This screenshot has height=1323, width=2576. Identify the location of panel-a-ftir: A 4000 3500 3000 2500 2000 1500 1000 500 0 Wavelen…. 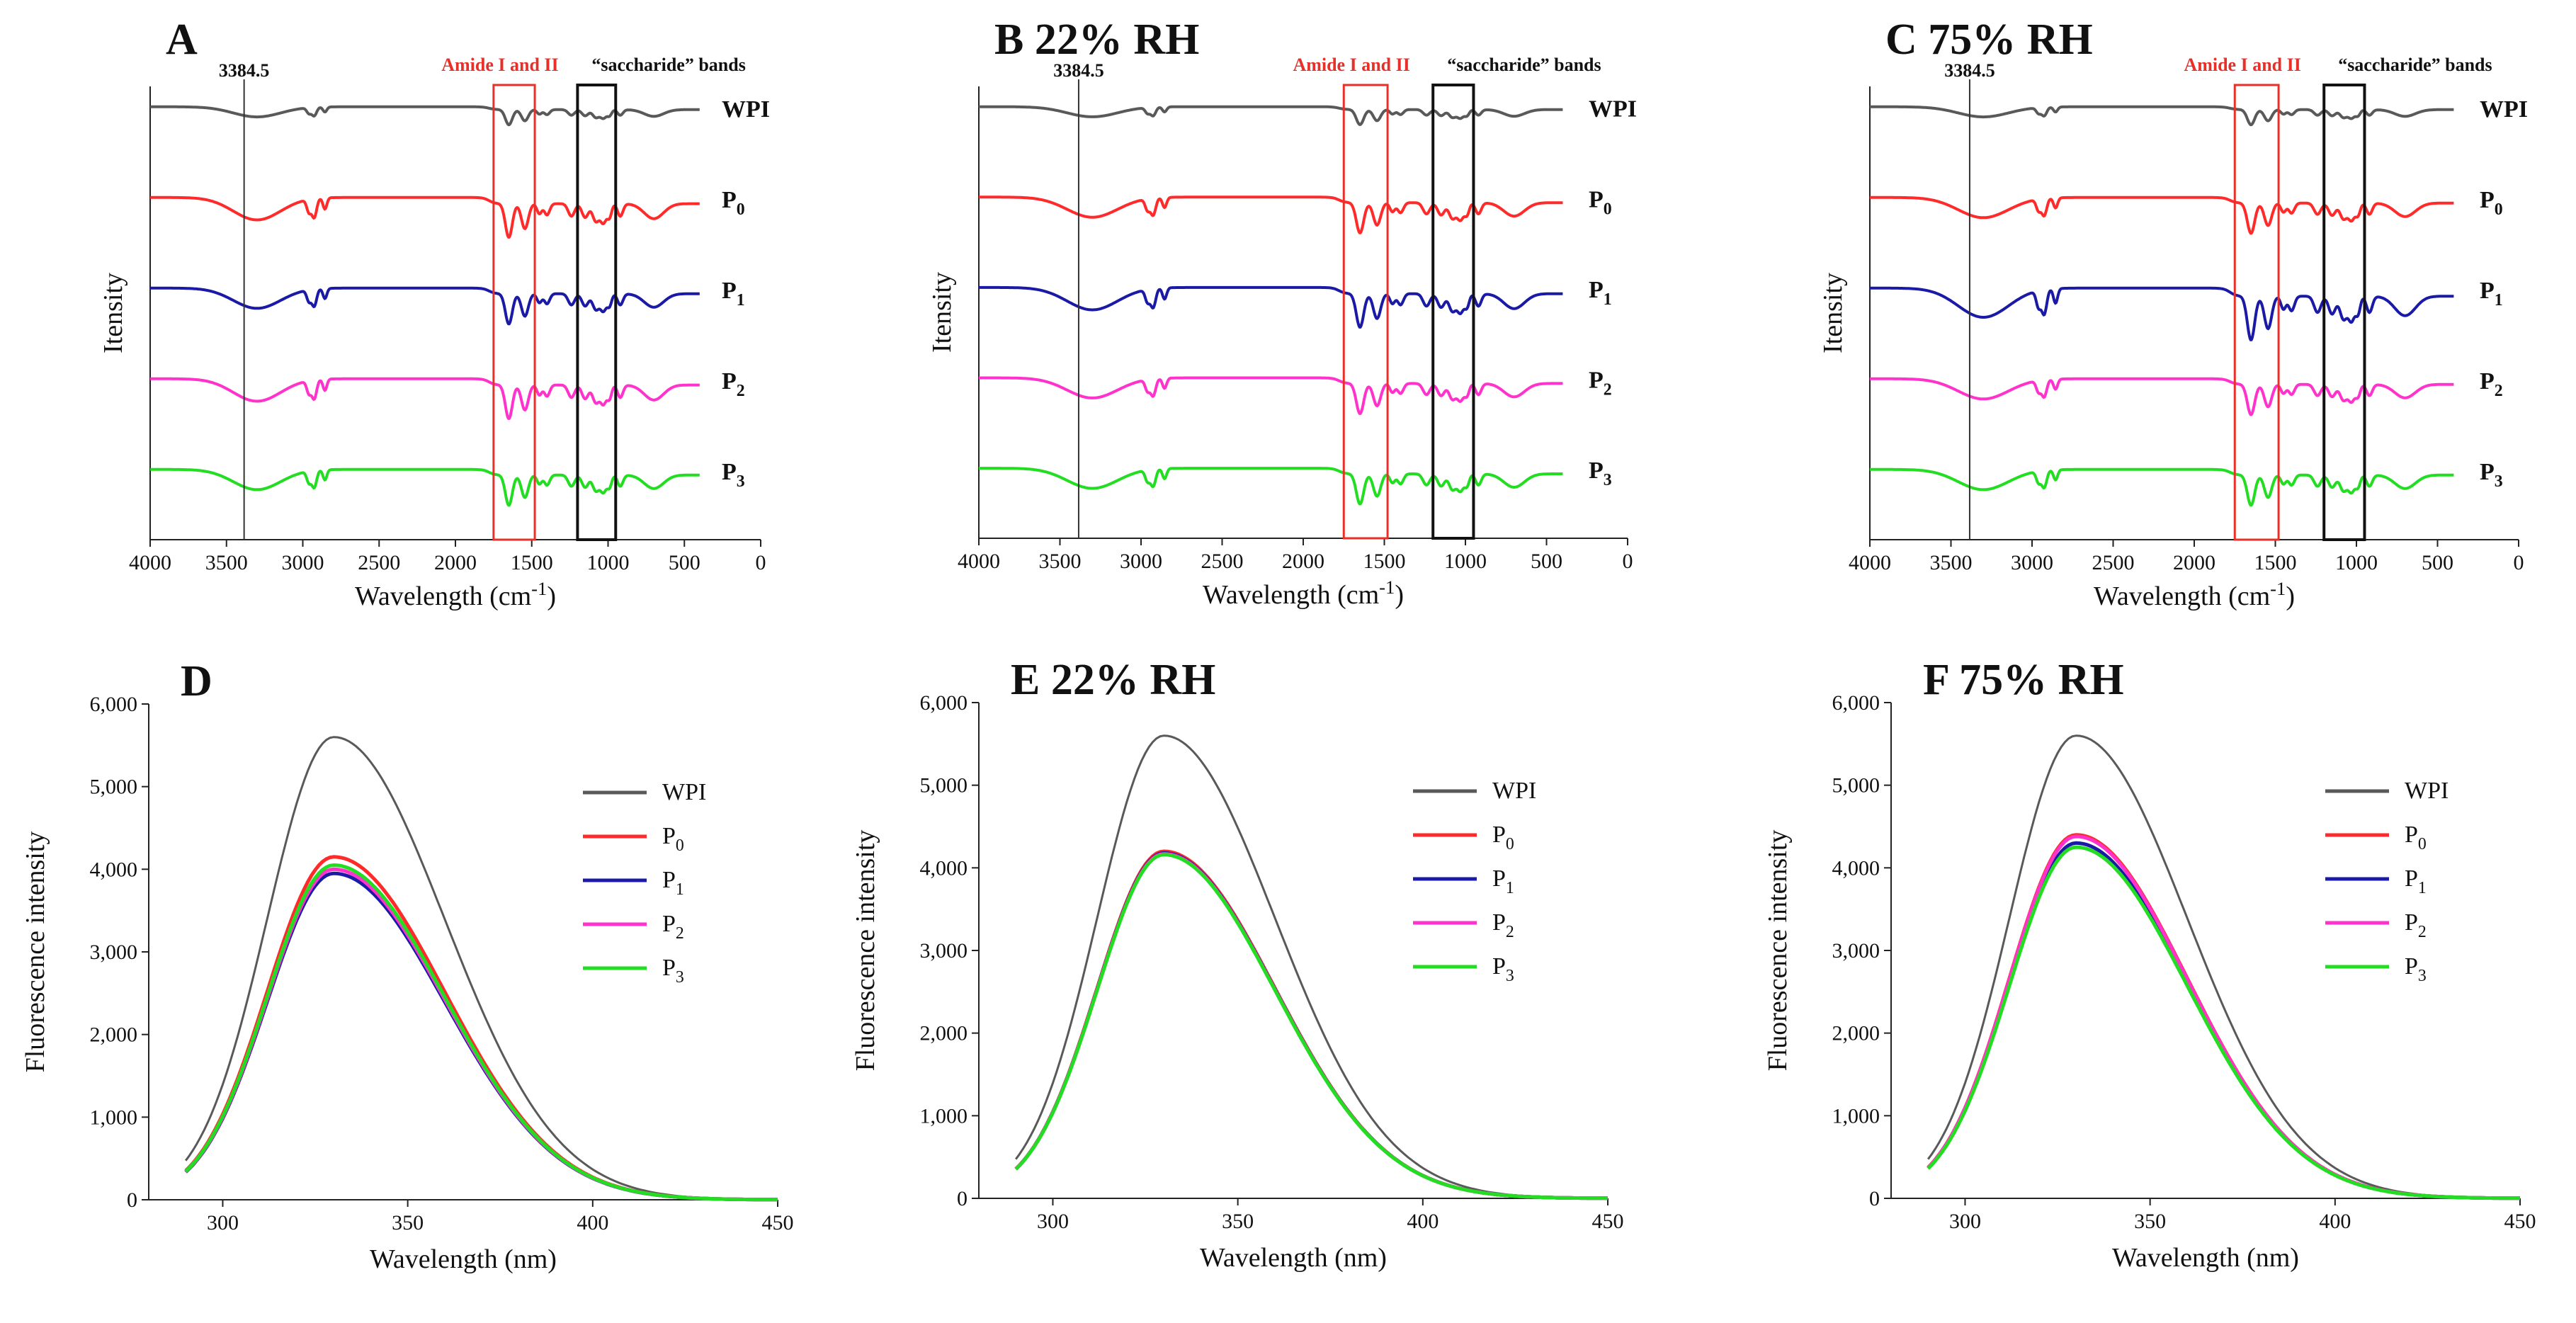
(434, 313).